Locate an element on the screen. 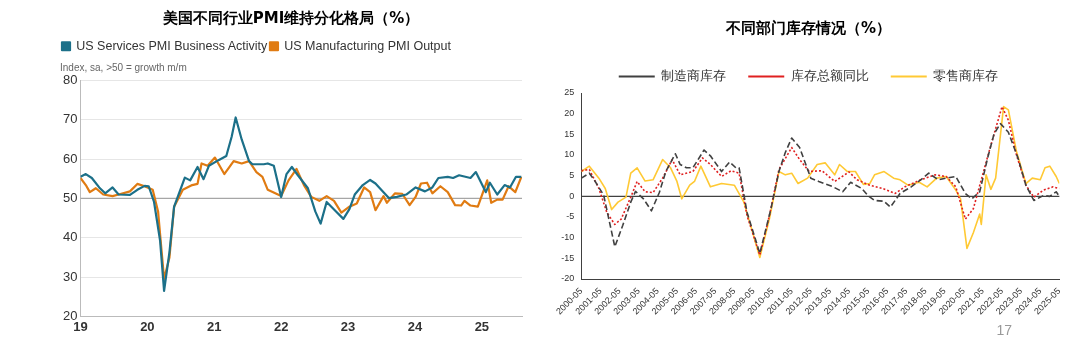 The width and height of the screenshot is (1080, 343). legend-label: 制造商库存 is located at coordinates (694, 75).